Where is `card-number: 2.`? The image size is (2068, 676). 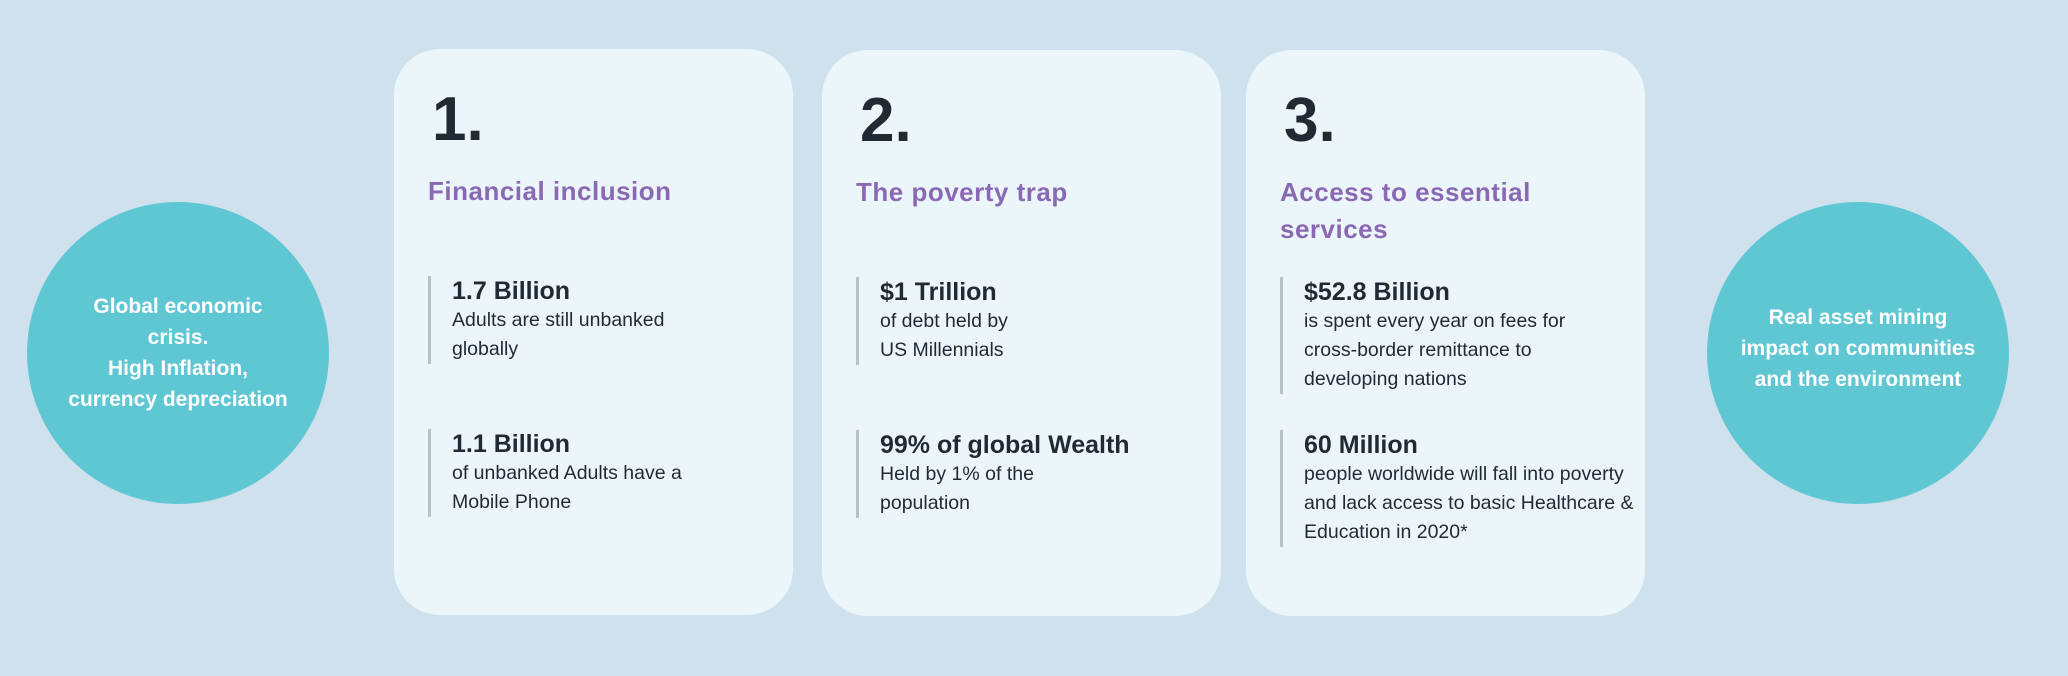 card-number: 2. is located at coordinates (886, 120).